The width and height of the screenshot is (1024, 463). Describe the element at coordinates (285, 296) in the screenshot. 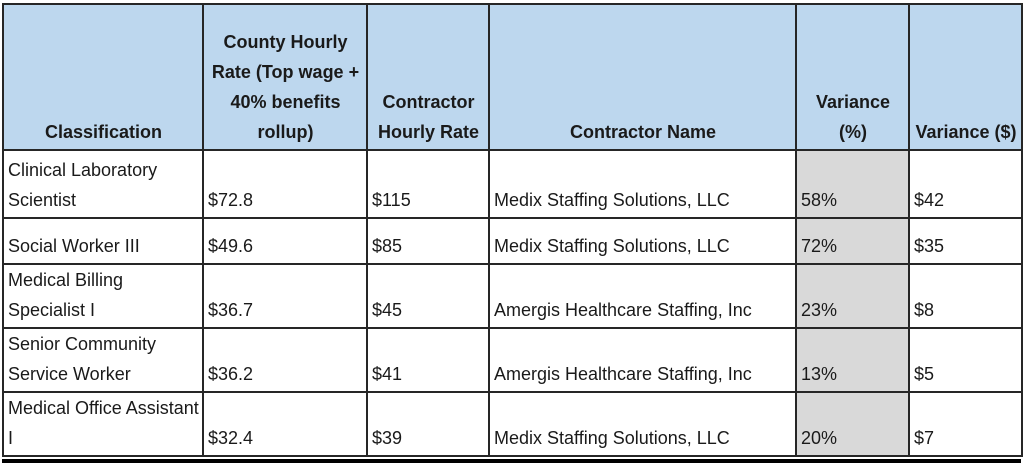

I see `cell-county-hourly-rate: $36.7` at that location.